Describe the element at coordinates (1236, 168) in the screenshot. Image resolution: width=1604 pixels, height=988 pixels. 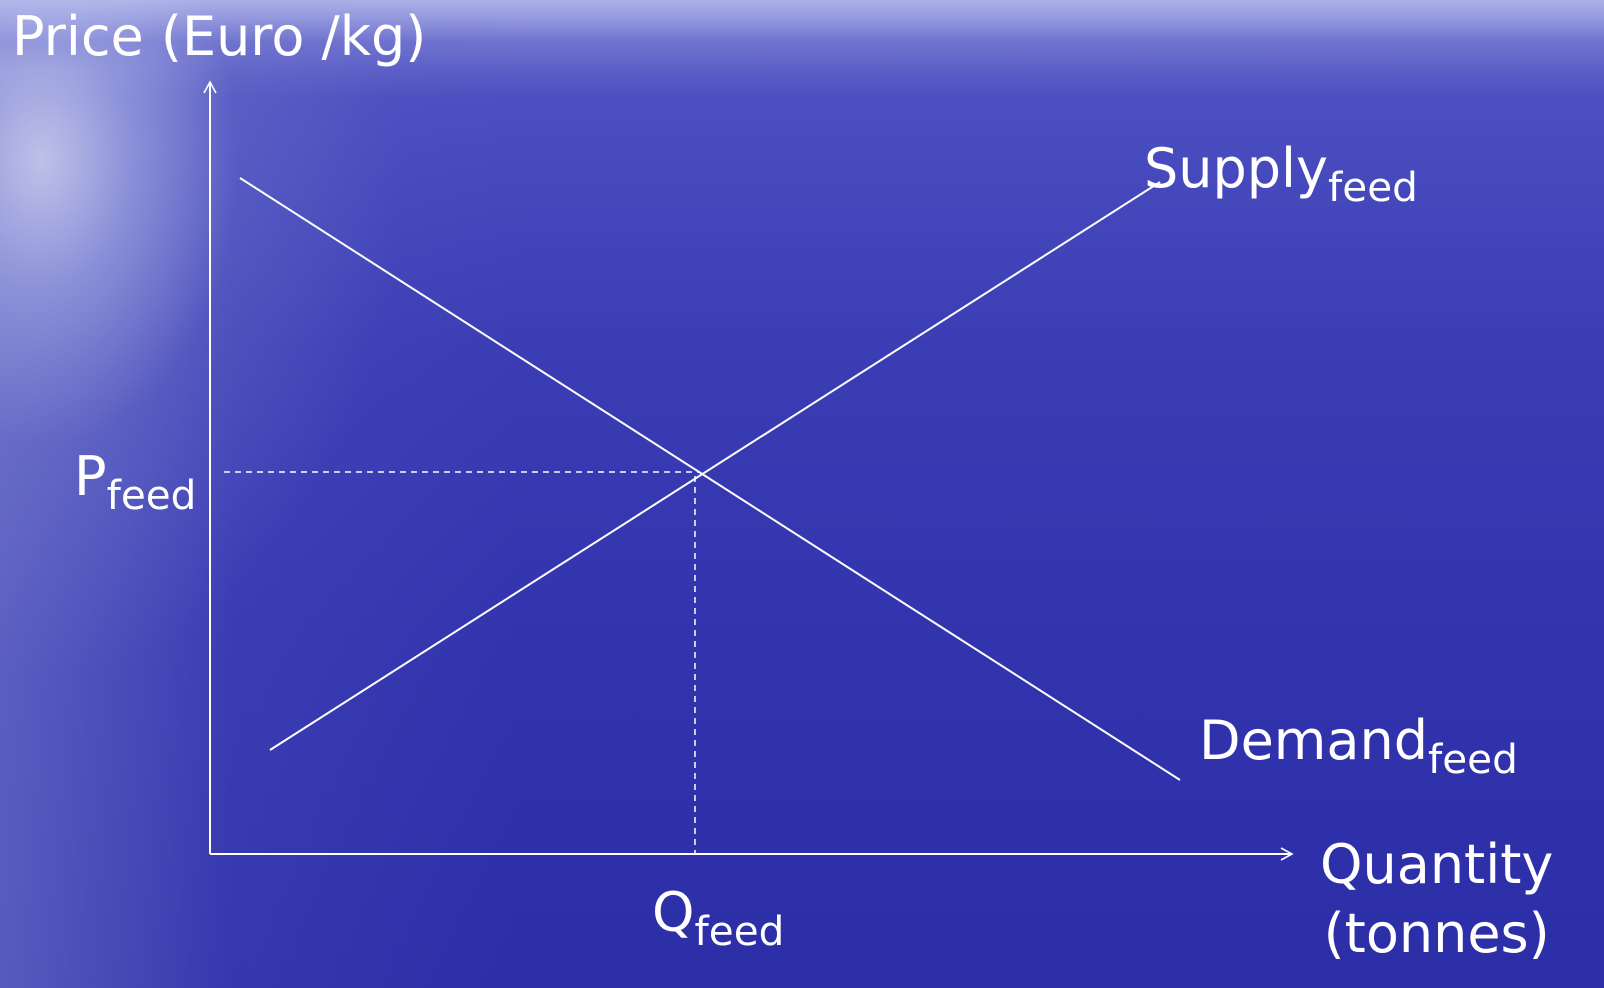
I see `supply-label-text: Supply` at that location.